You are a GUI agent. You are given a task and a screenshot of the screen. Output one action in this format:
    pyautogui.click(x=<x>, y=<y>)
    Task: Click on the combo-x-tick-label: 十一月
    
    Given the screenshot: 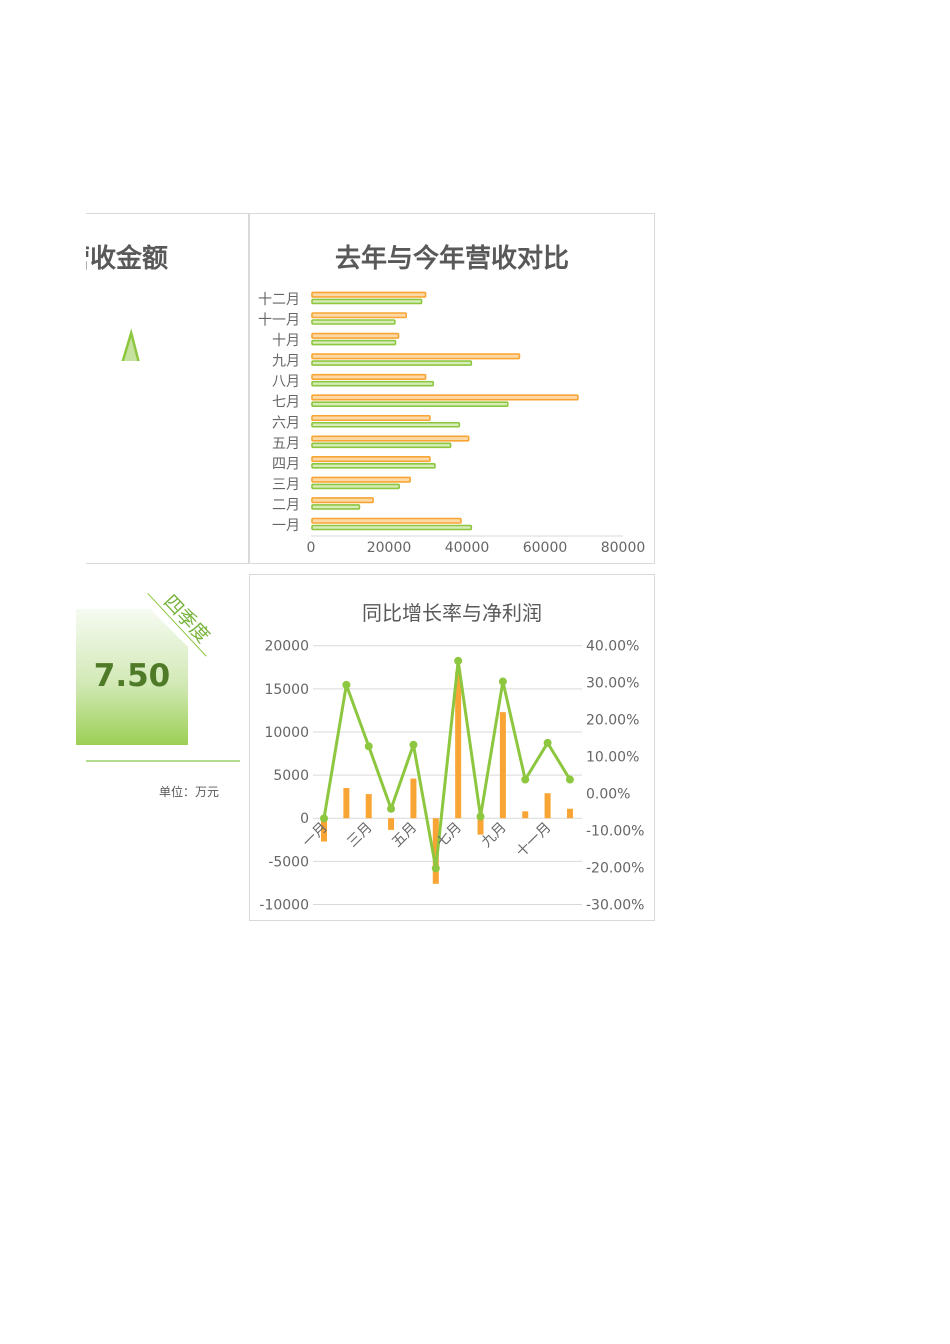 What is the action you would take?
    pyautogui.click(x=533, y=840)
    